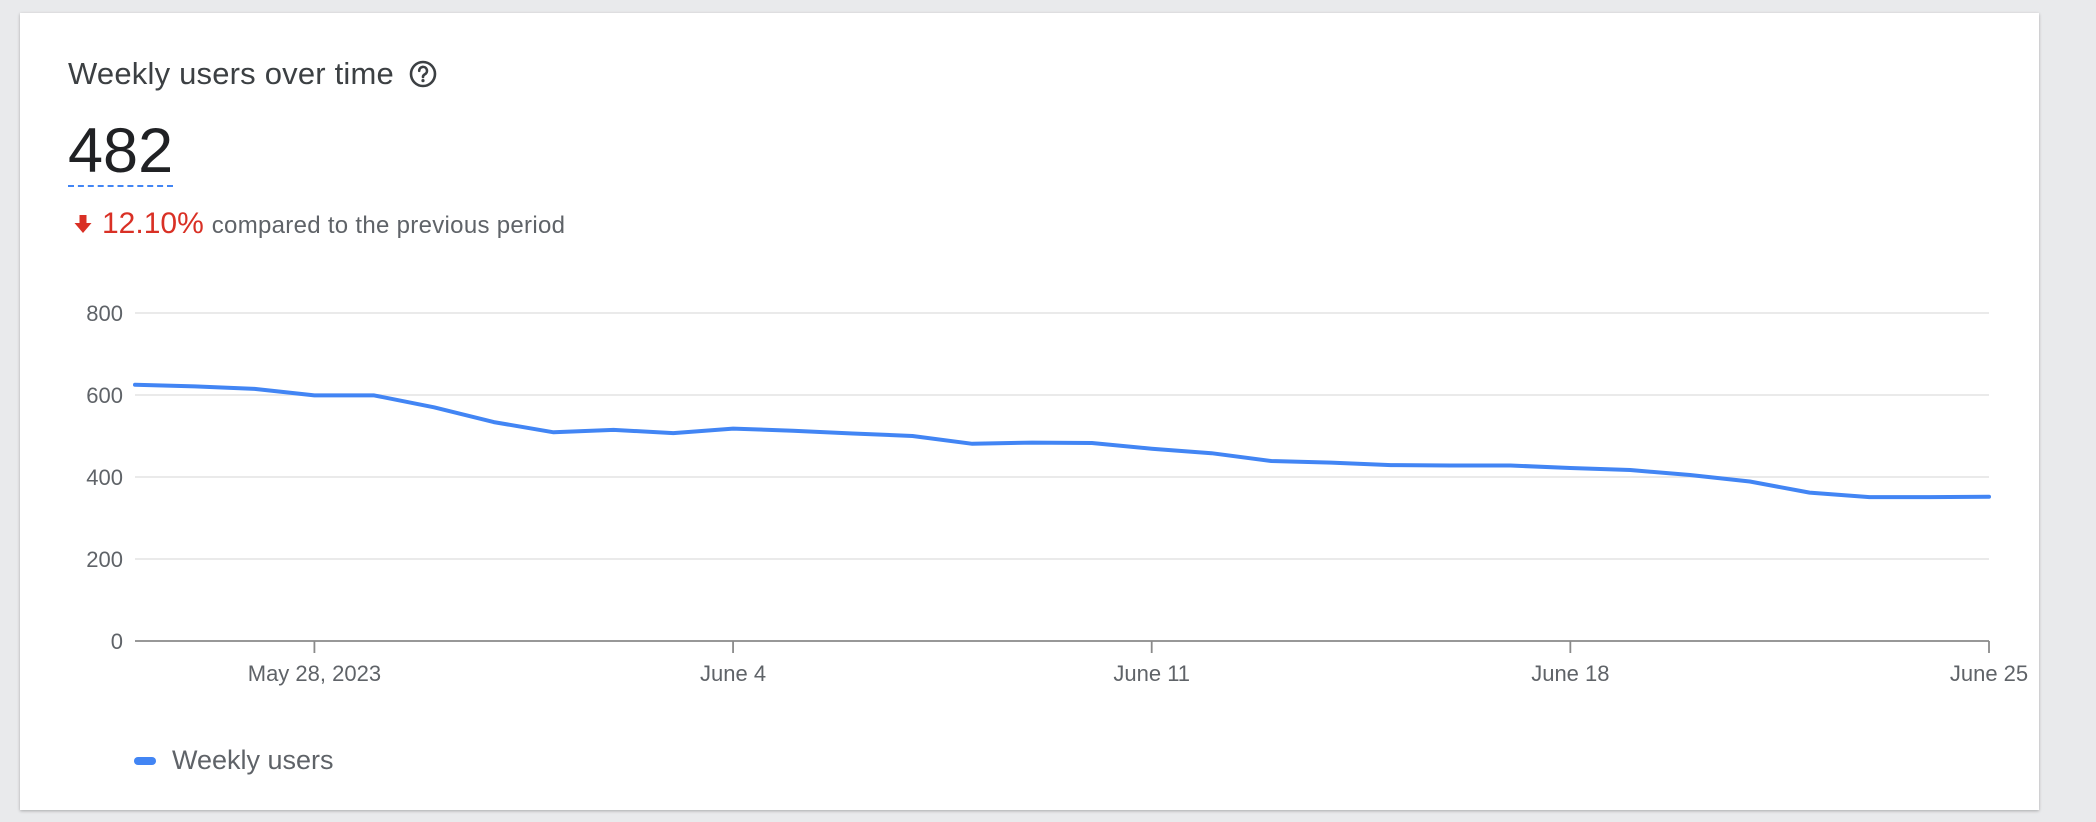 The width and height of the screenshot is (2096, 822). Describe the element at coordinates (231, 73) in the screenshot. I see `card-title: Weekly users over time` at that location.